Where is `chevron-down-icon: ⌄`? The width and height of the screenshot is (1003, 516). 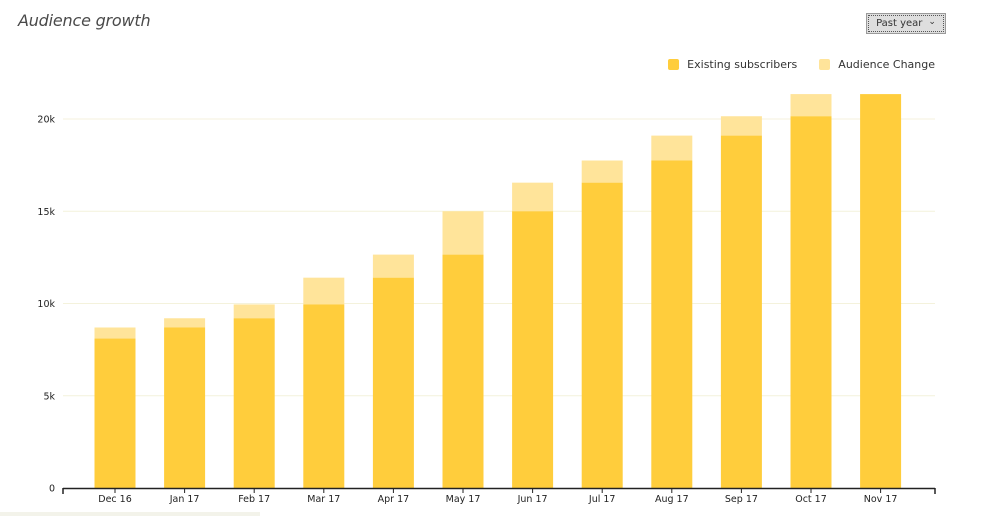
chevron-down-icon: ⌄ is located at coordinates (932, 22).